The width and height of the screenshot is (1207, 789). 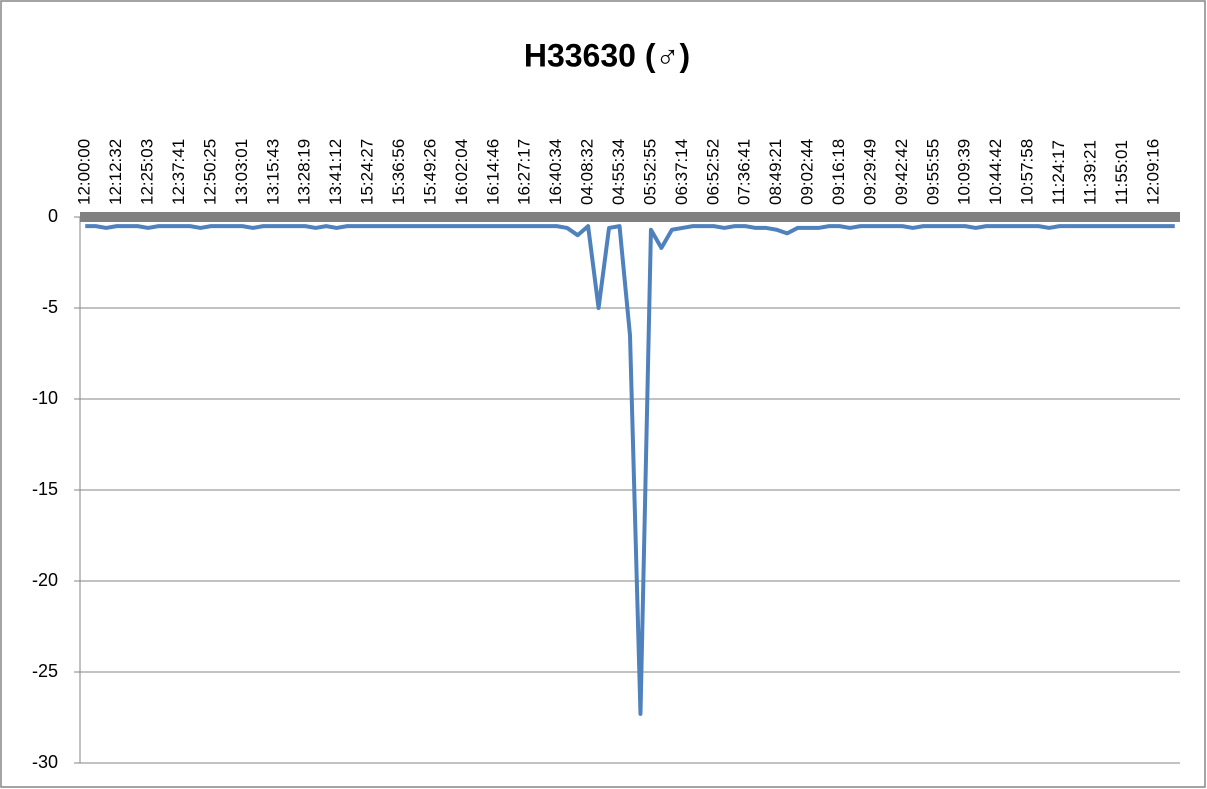 I want to click on x-tick-label: 12:00:00, so click(x=84, y=172).